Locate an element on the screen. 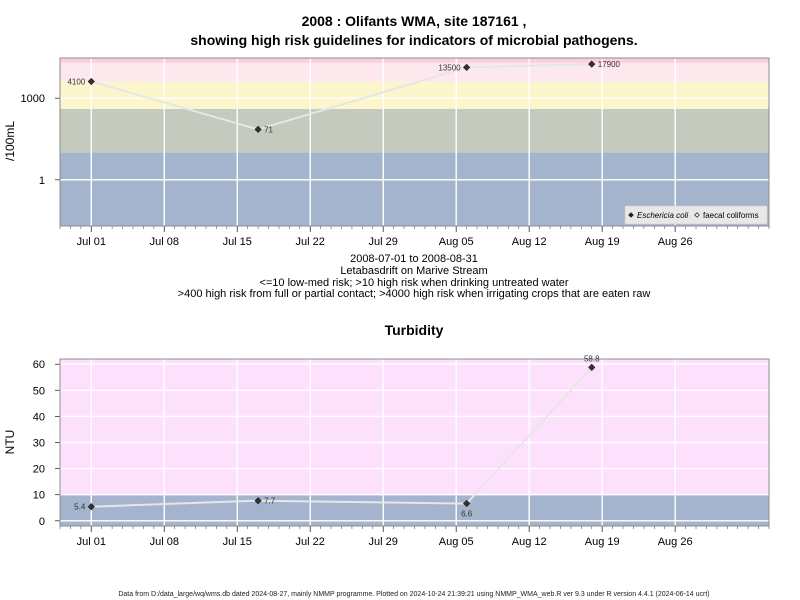 This screenshot has width=800, height=600. y-tick-label: 30 is located at coordinates (39, 444).